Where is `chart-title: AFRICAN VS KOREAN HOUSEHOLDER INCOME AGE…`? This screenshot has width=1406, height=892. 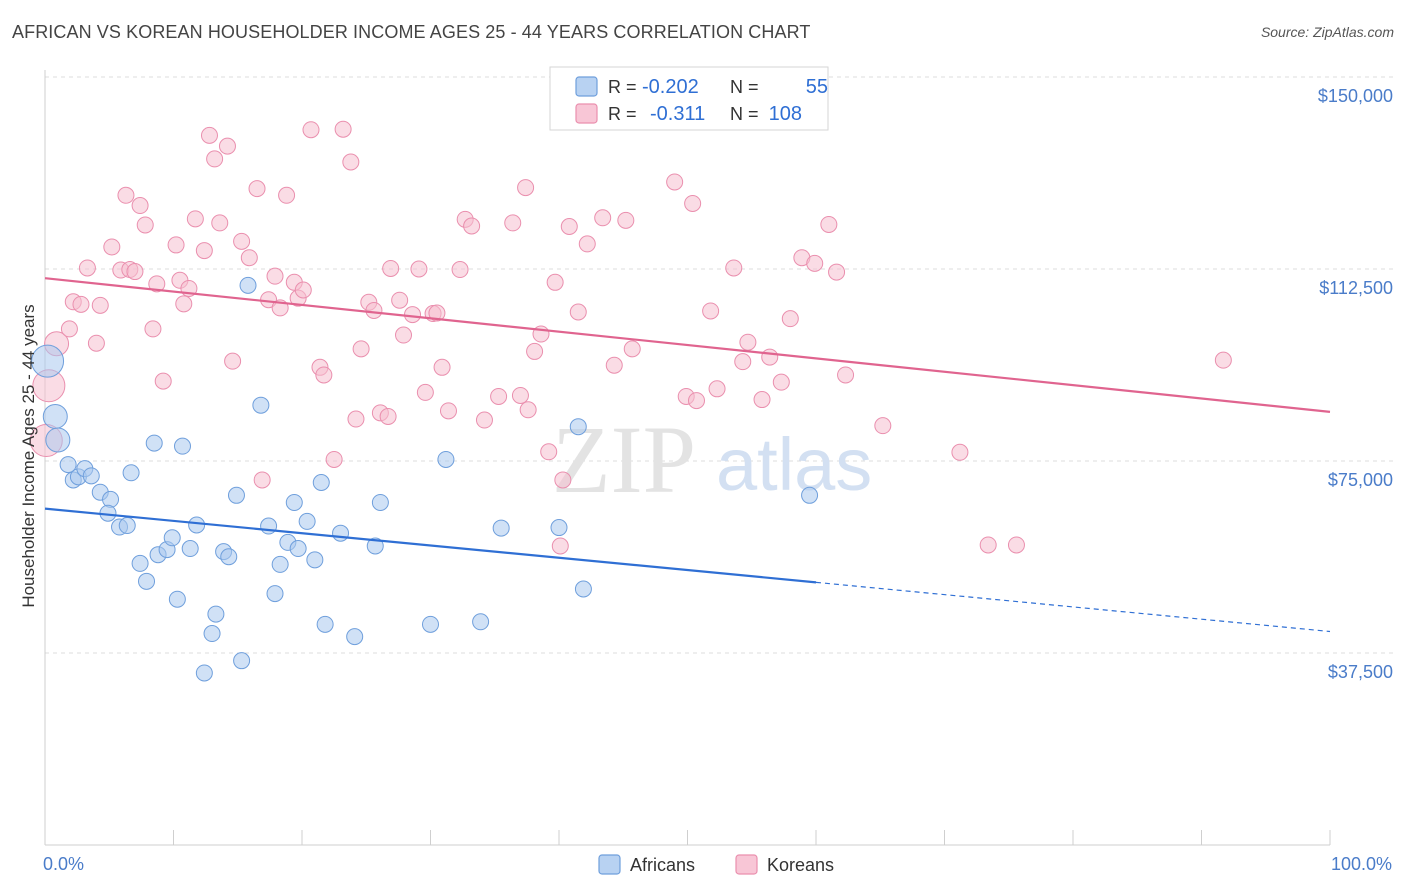
chart-title: AFRICAN VS KOREAN HOUSEHOLDER INCOME AGE… is located at coordinates (411, 32).